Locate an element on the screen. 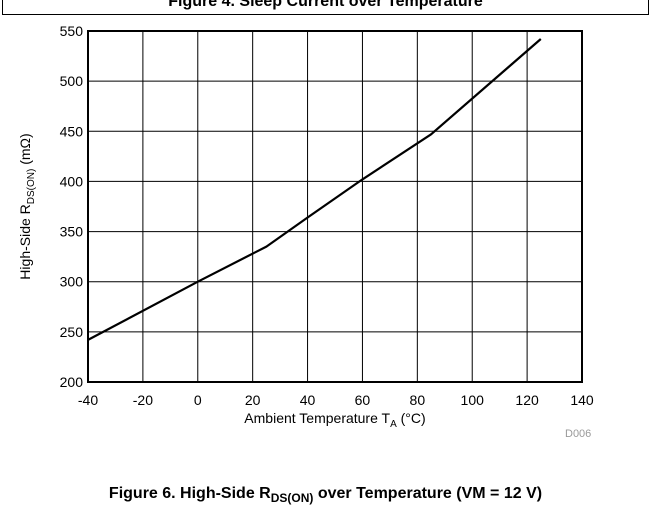 This screenshot has width=651, height=518. x-axis-label-unit: (°C) is located at coordinates (411, 418).